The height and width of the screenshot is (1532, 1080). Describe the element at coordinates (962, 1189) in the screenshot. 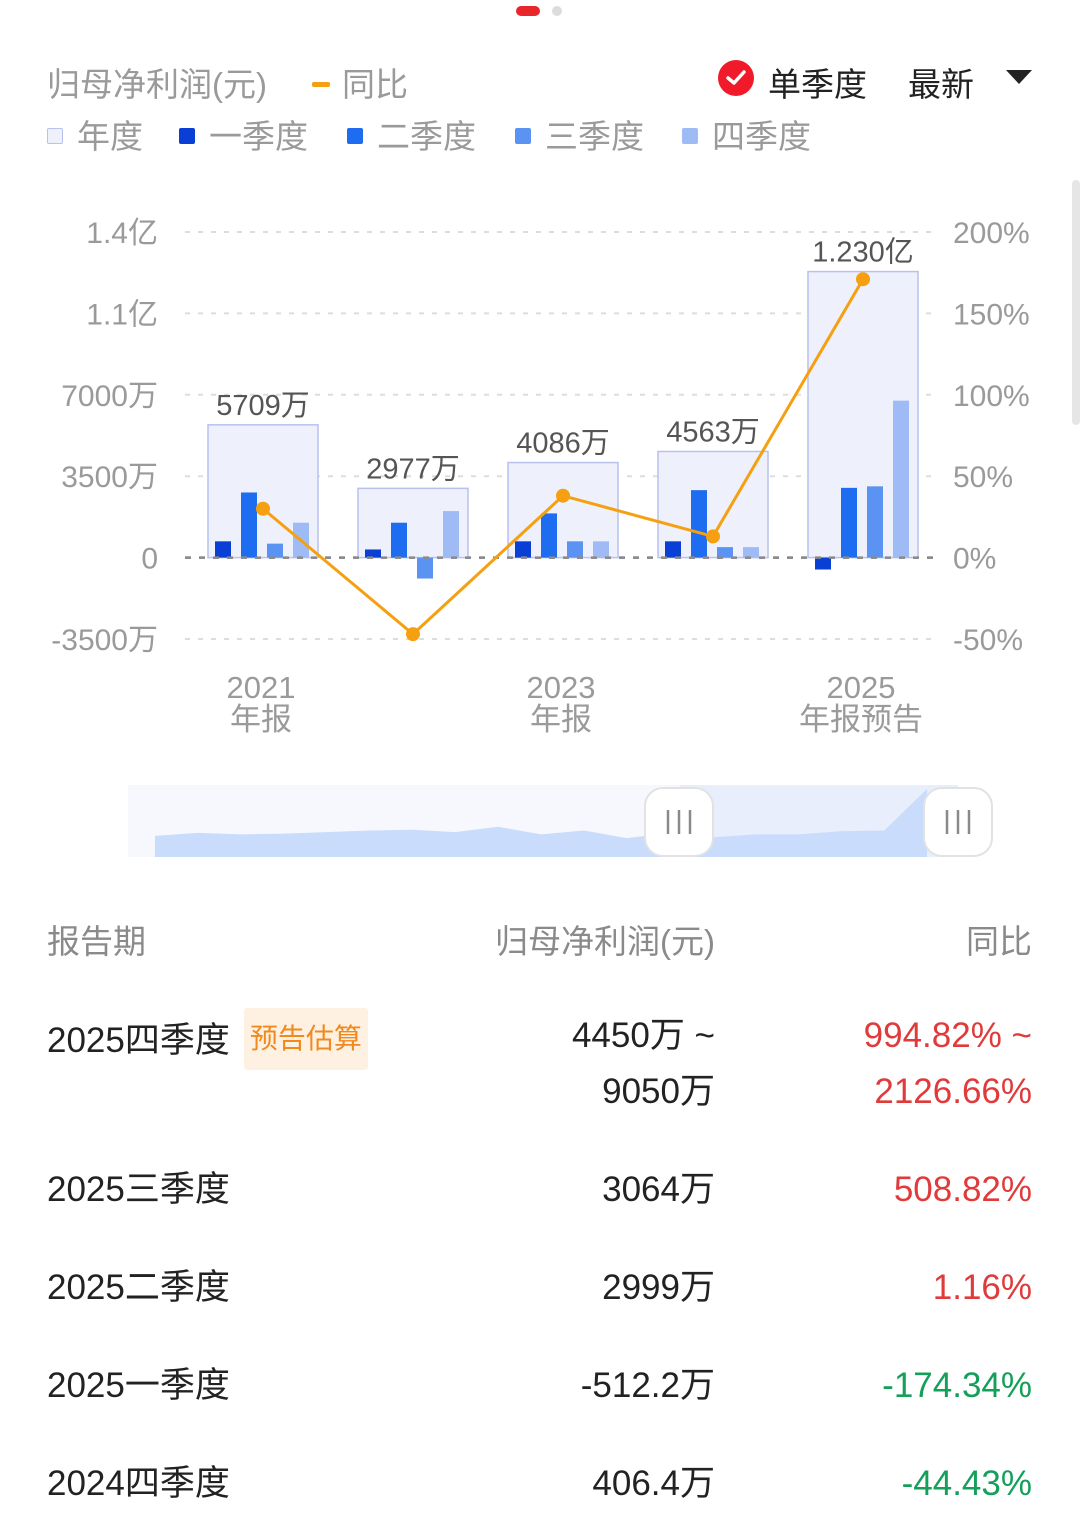

I see `row-yoy: 508.82%` at that location.